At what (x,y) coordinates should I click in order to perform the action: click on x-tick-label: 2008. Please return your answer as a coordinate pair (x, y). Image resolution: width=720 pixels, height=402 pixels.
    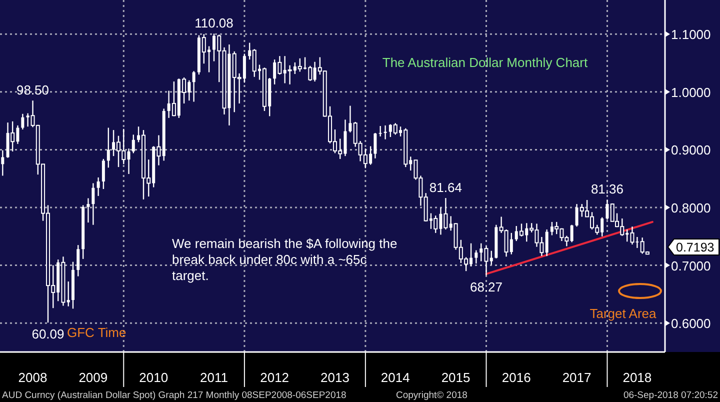
    Looking at the image, I should click on (33, 377).